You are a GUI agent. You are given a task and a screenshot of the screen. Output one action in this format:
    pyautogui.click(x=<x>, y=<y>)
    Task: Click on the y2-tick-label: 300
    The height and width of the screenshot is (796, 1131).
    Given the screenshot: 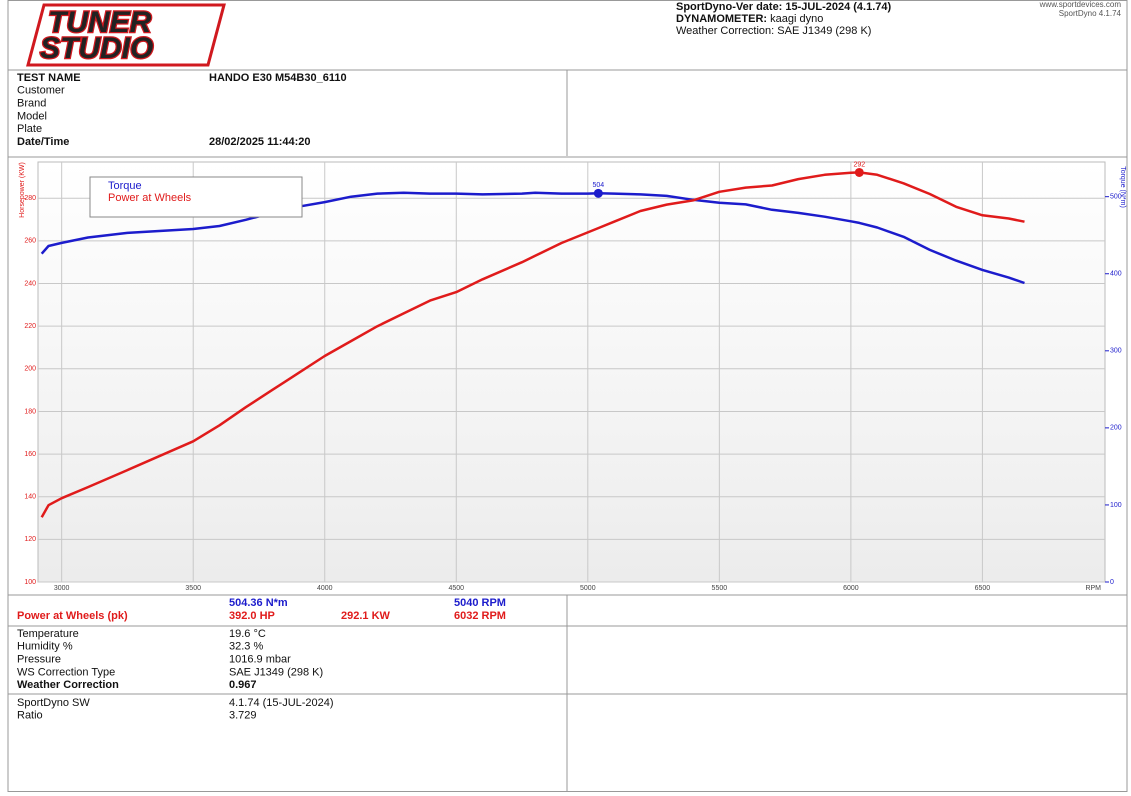 What is the action you would take?
    pyautogui.click(x=1116, y=351)
    